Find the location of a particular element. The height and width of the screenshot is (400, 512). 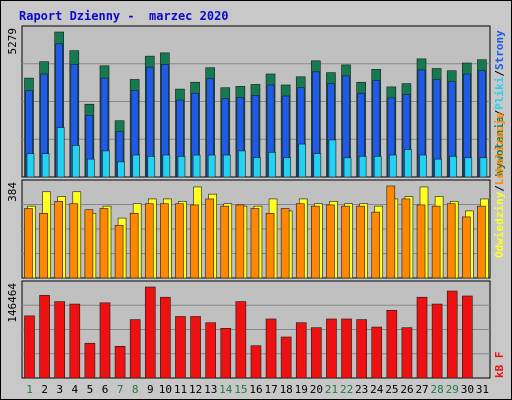

x-tick-label-day-3: 3 is located at coordinates (59, 389).